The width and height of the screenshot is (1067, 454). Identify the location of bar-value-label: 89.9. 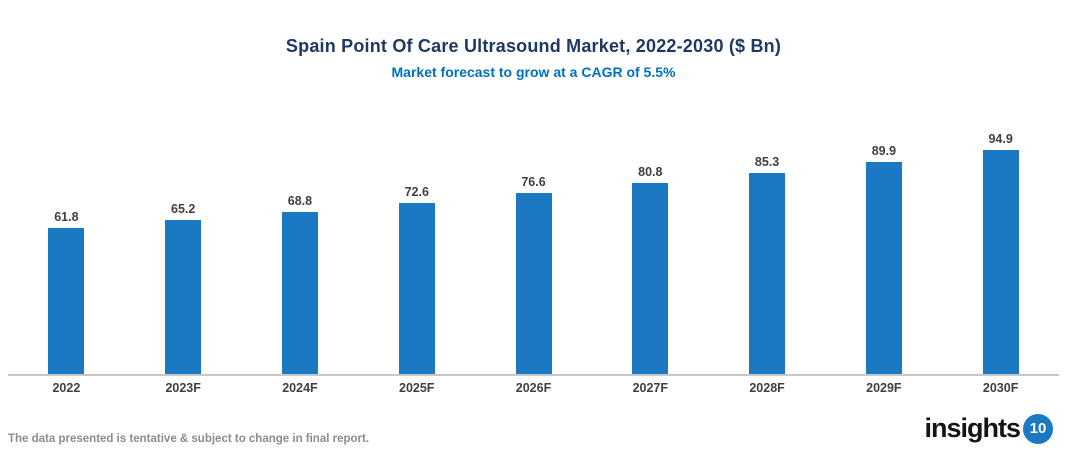
(884, 151).